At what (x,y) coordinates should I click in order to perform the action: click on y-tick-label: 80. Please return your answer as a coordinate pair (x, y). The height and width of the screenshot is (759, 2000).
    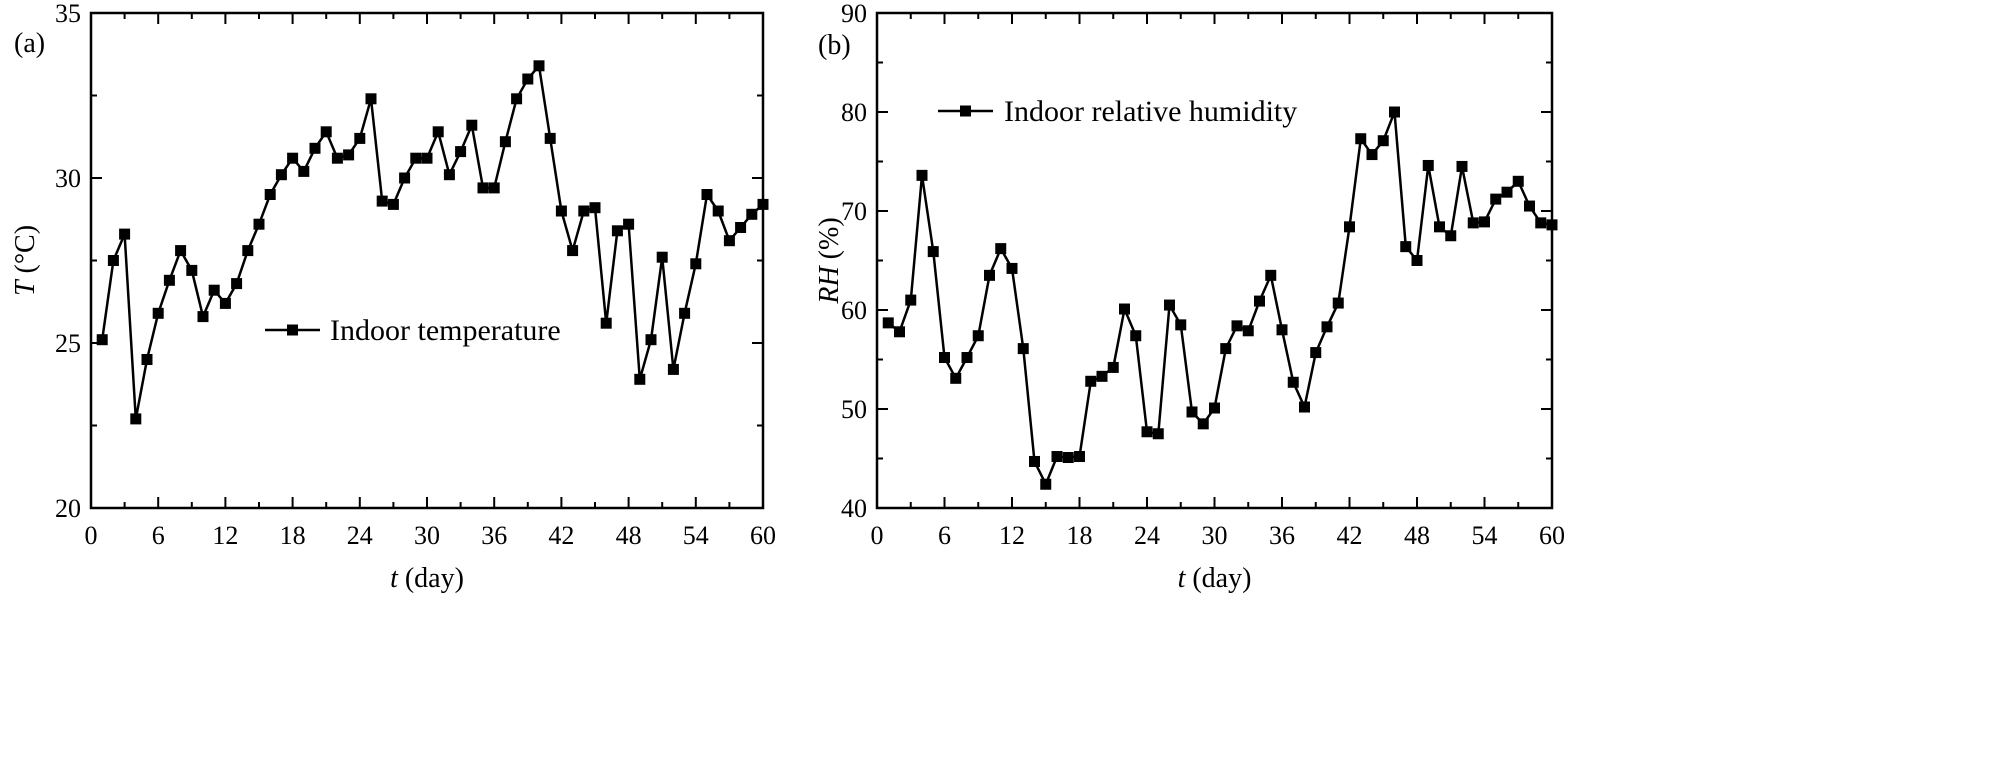
    Looking at the image, I should click on (854, 112).